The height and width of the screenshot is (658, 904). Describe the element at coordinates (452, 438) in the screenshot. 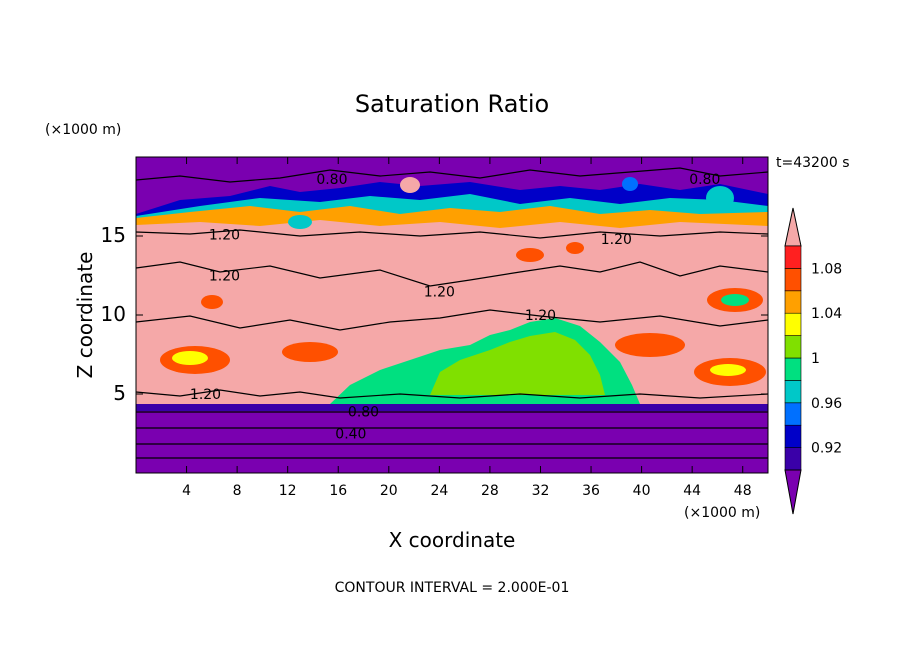

I see `field-band-lower` at that location.